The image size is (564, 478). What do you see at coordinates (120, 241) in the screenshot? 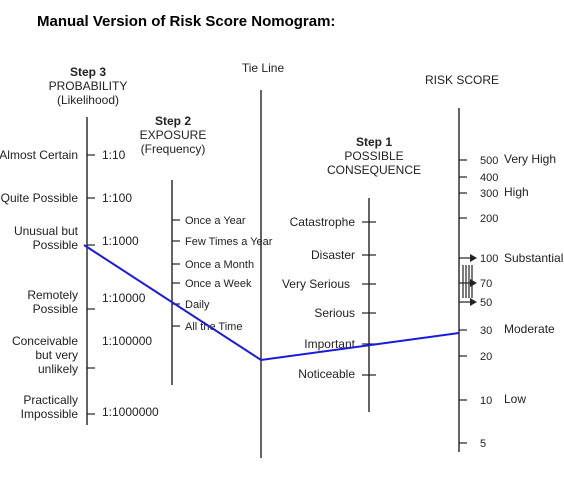
I see `probability-value: 1:1000` at bounding box center [120, 241].